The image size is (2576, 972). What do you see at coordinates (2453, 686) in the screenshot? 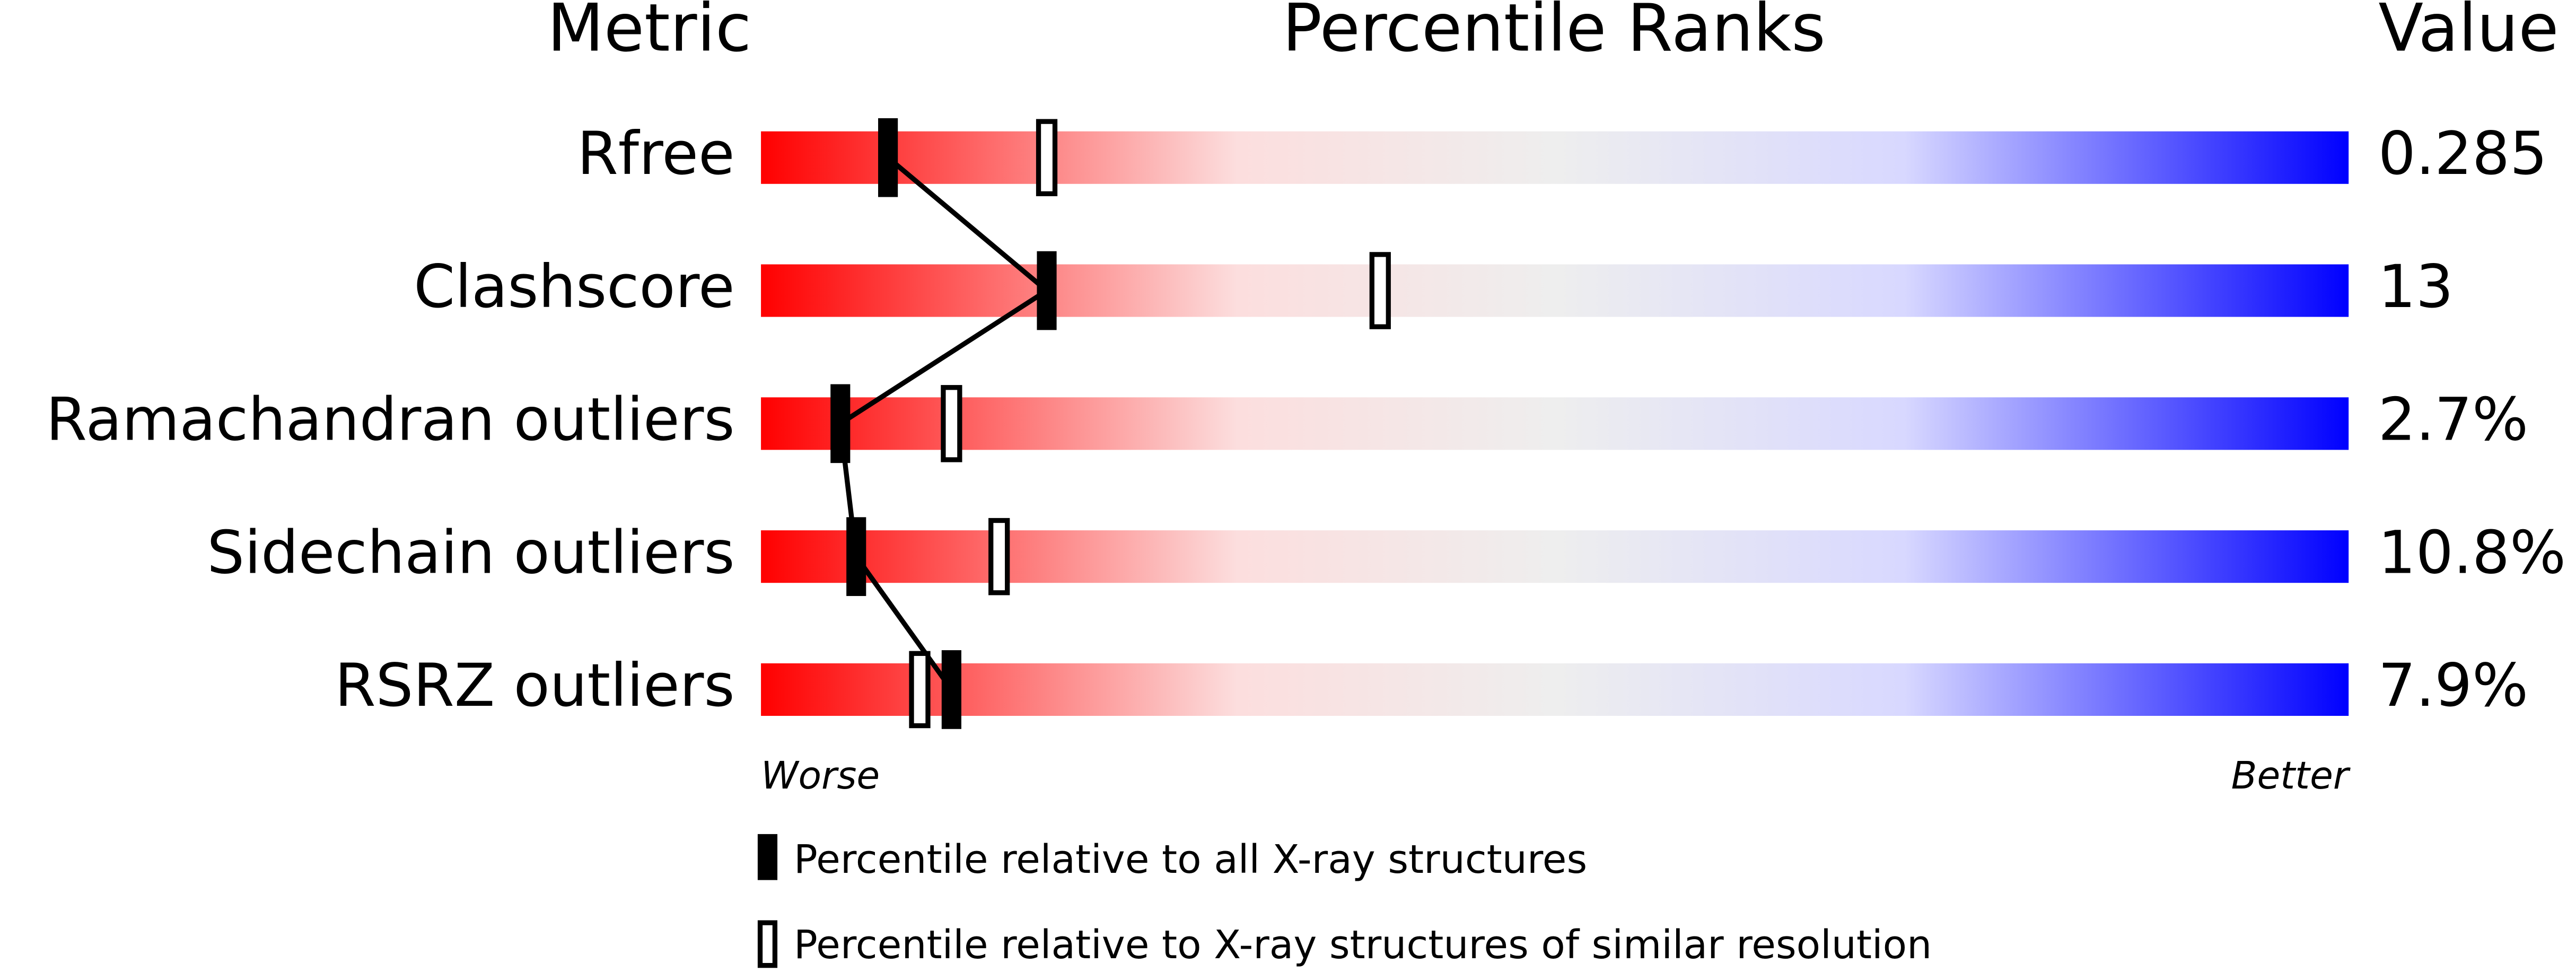
I see `metric-value: 7.9%` at bounding box center [2453, 686].